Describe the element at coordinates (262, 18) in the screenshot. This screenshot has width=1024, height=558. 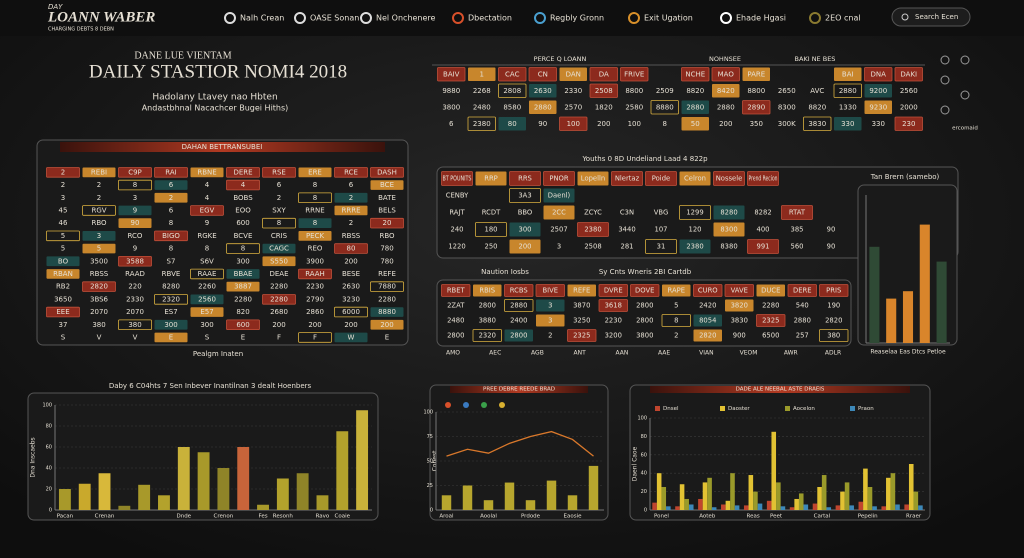
I see `nav-item: Nalh Crean` at that location.